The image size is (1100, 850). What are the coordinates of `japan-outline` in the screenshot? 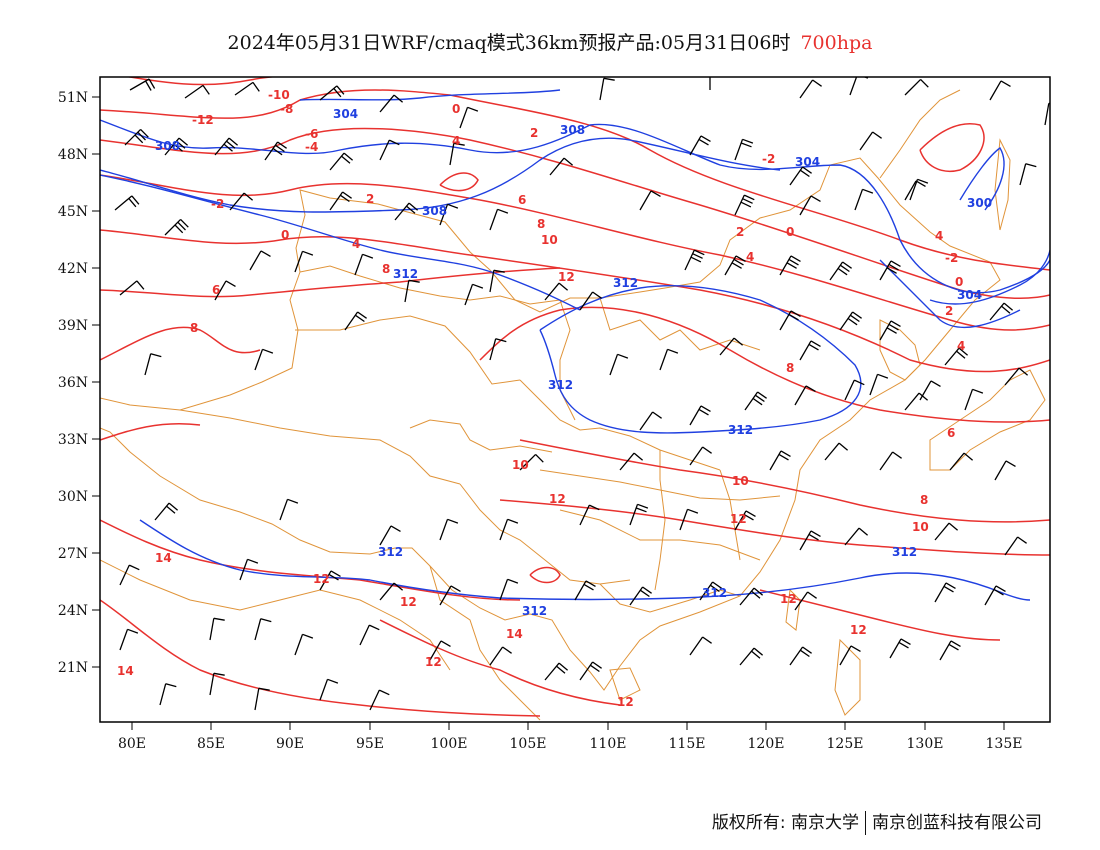 It's located at (987, 420).